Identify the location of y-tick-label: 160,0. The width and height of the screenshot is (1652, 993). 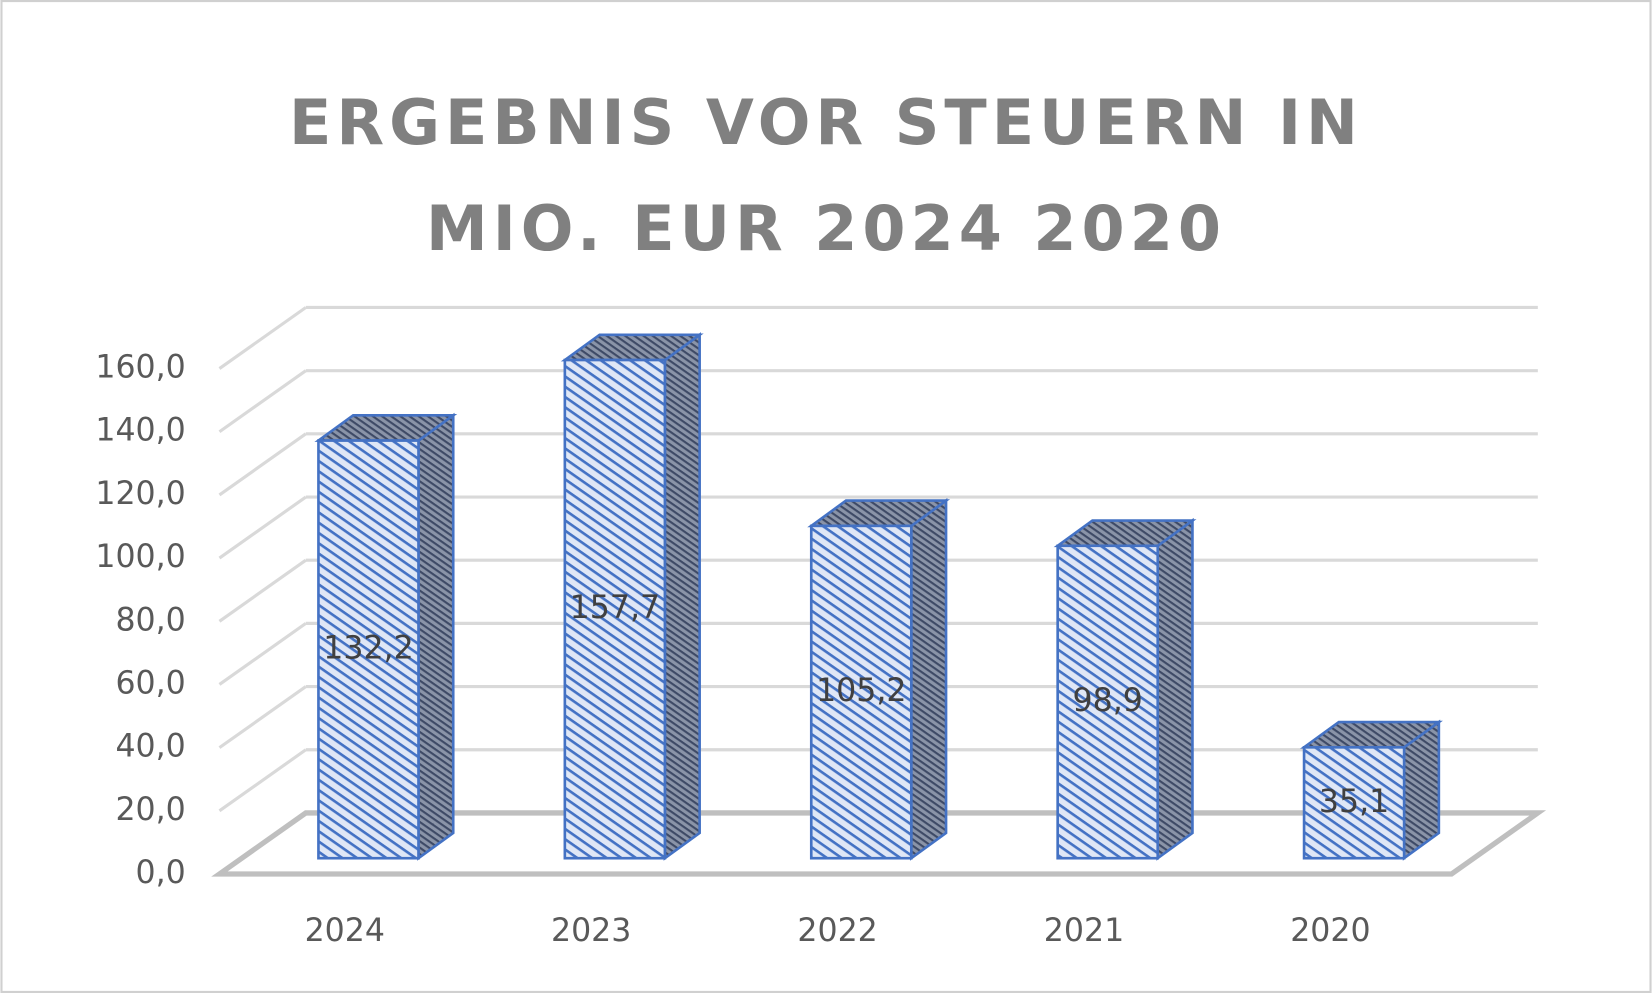
(140, 368).